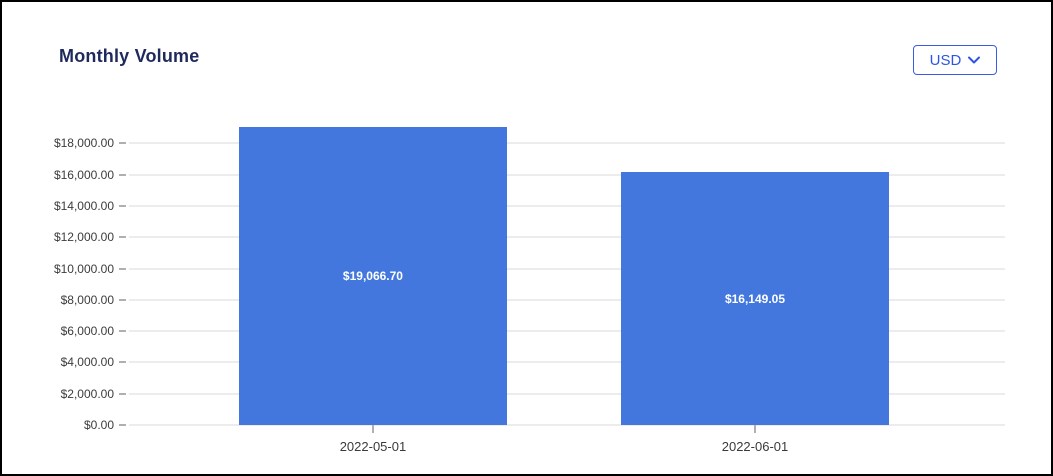 This screenshot has width=1053, height=476. I want to click on y-axis-label: $6,000.00, so click(87, 331).